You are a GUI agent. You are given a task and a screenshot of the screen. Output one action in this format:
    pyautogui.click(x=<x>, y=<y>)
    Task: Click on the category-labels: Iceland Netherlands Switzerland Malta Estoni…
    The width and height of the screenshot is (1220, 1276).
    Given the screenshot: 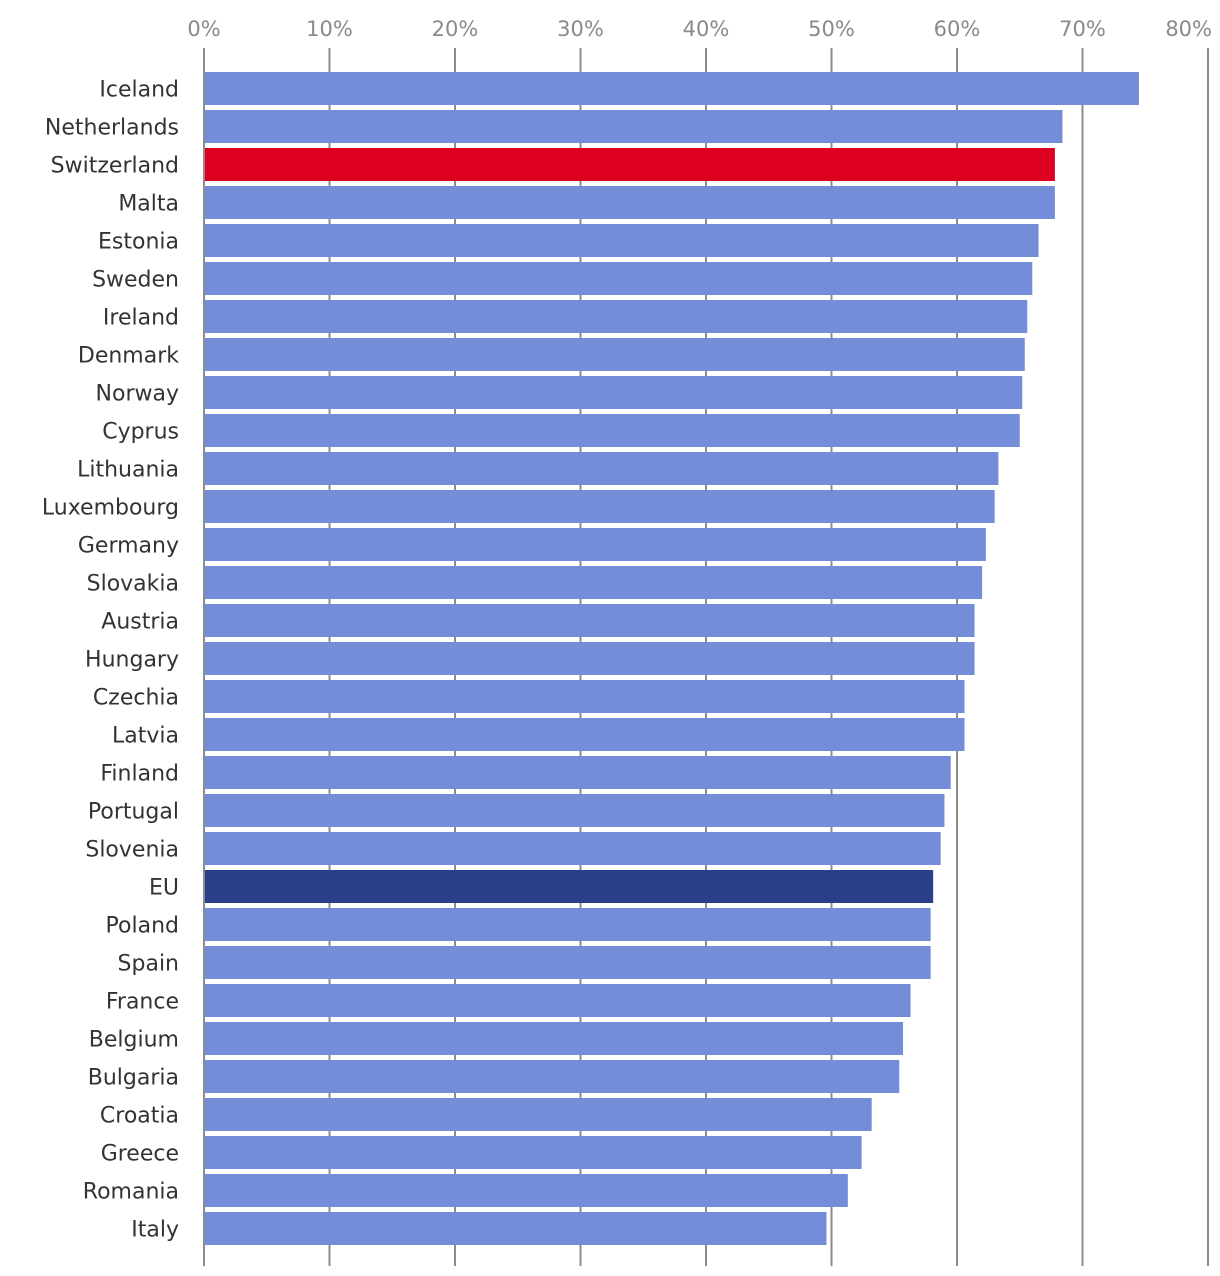 What is the action you would take?
    pyautogui.click(x=110, y=660)
    